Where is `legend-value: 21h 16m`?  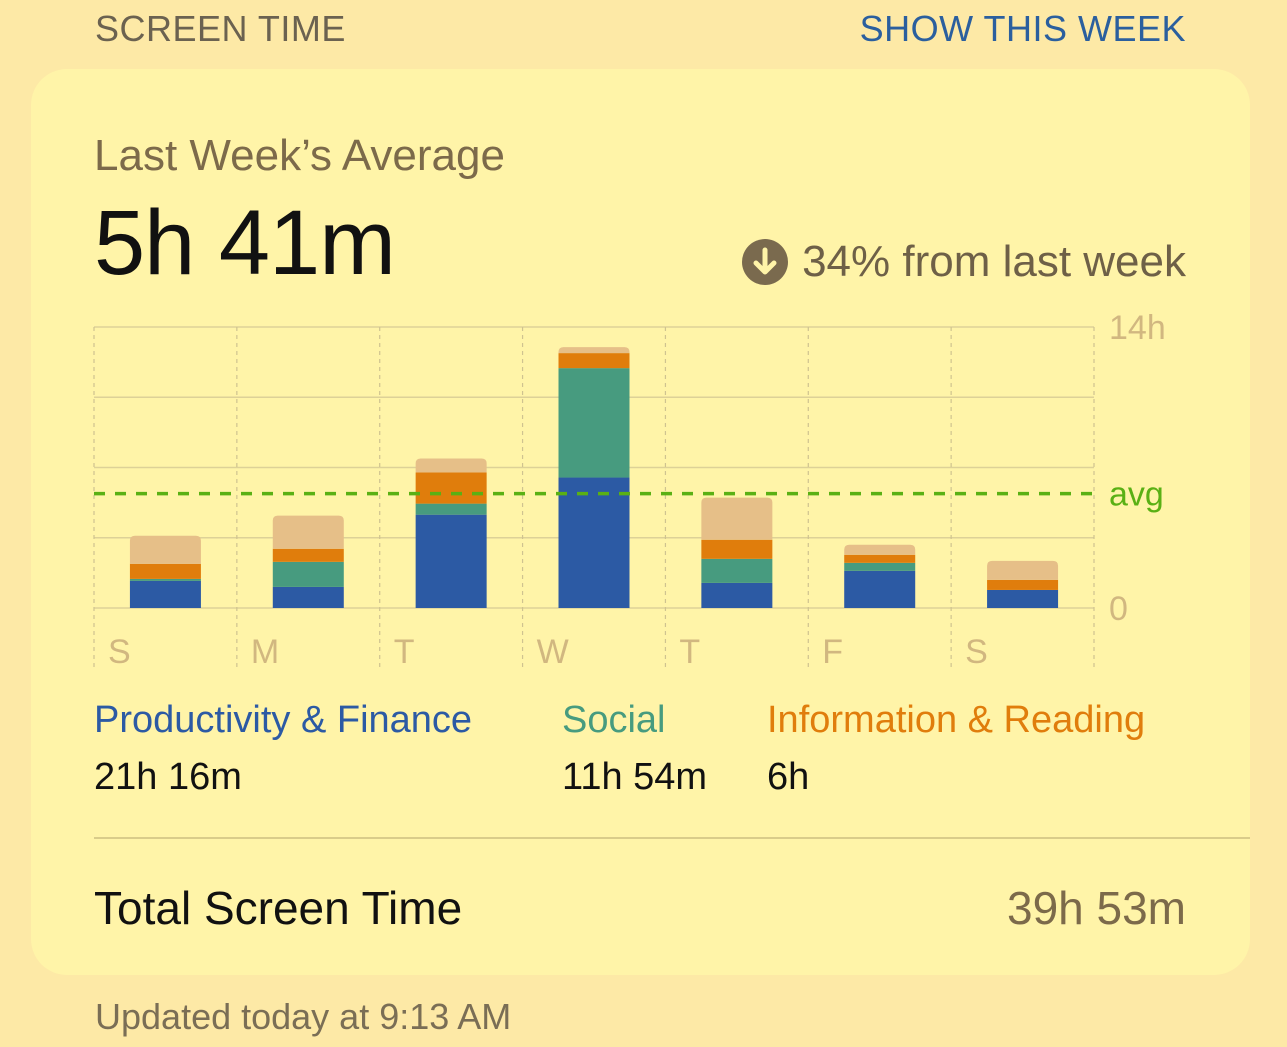 legend-value: 21h 16m is located at coordinates (168, 777).